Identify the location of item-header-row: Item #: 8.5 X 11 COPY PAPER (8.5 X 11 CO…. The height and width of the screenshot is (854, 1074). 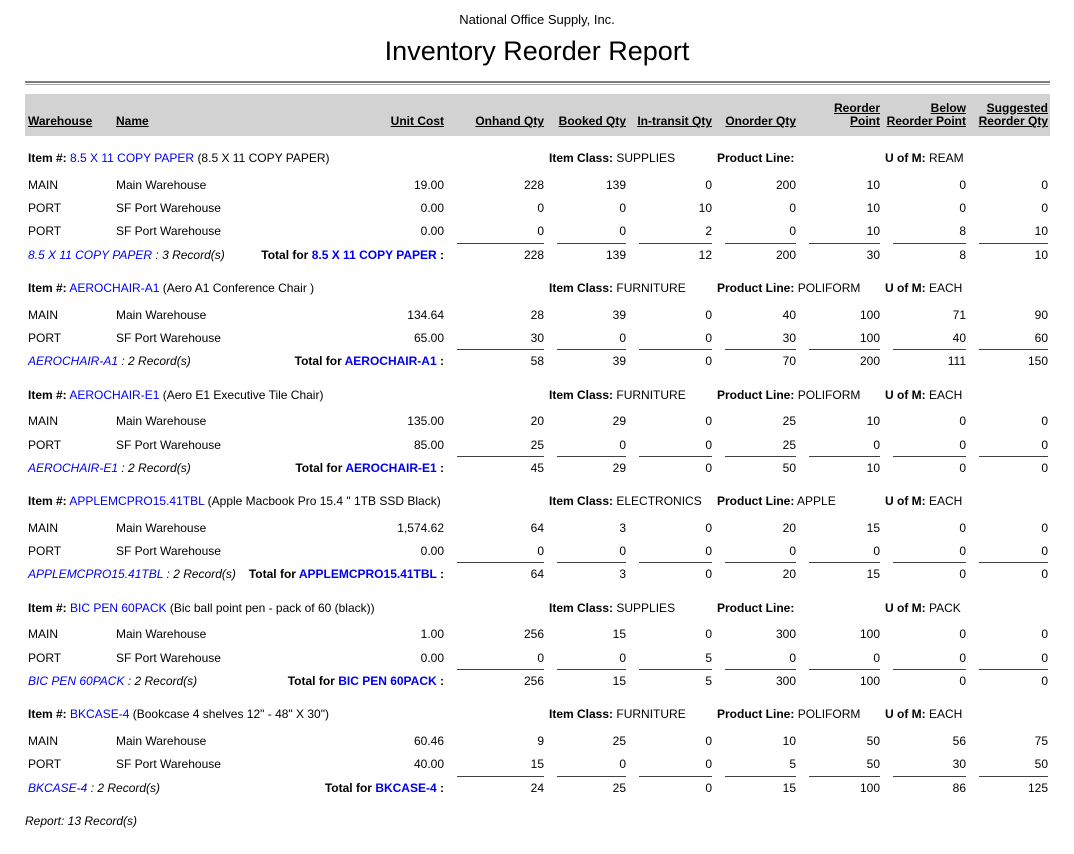
(537, 154).